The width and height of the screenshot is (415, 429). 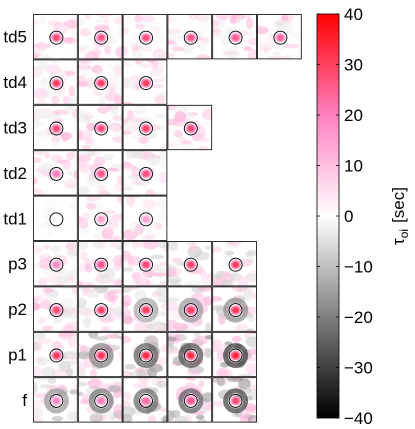 What do you see at coordinates (353, 14) in the screenshot?
I see `colorbar-tick-label: 40` at bounding box center [353, 14].